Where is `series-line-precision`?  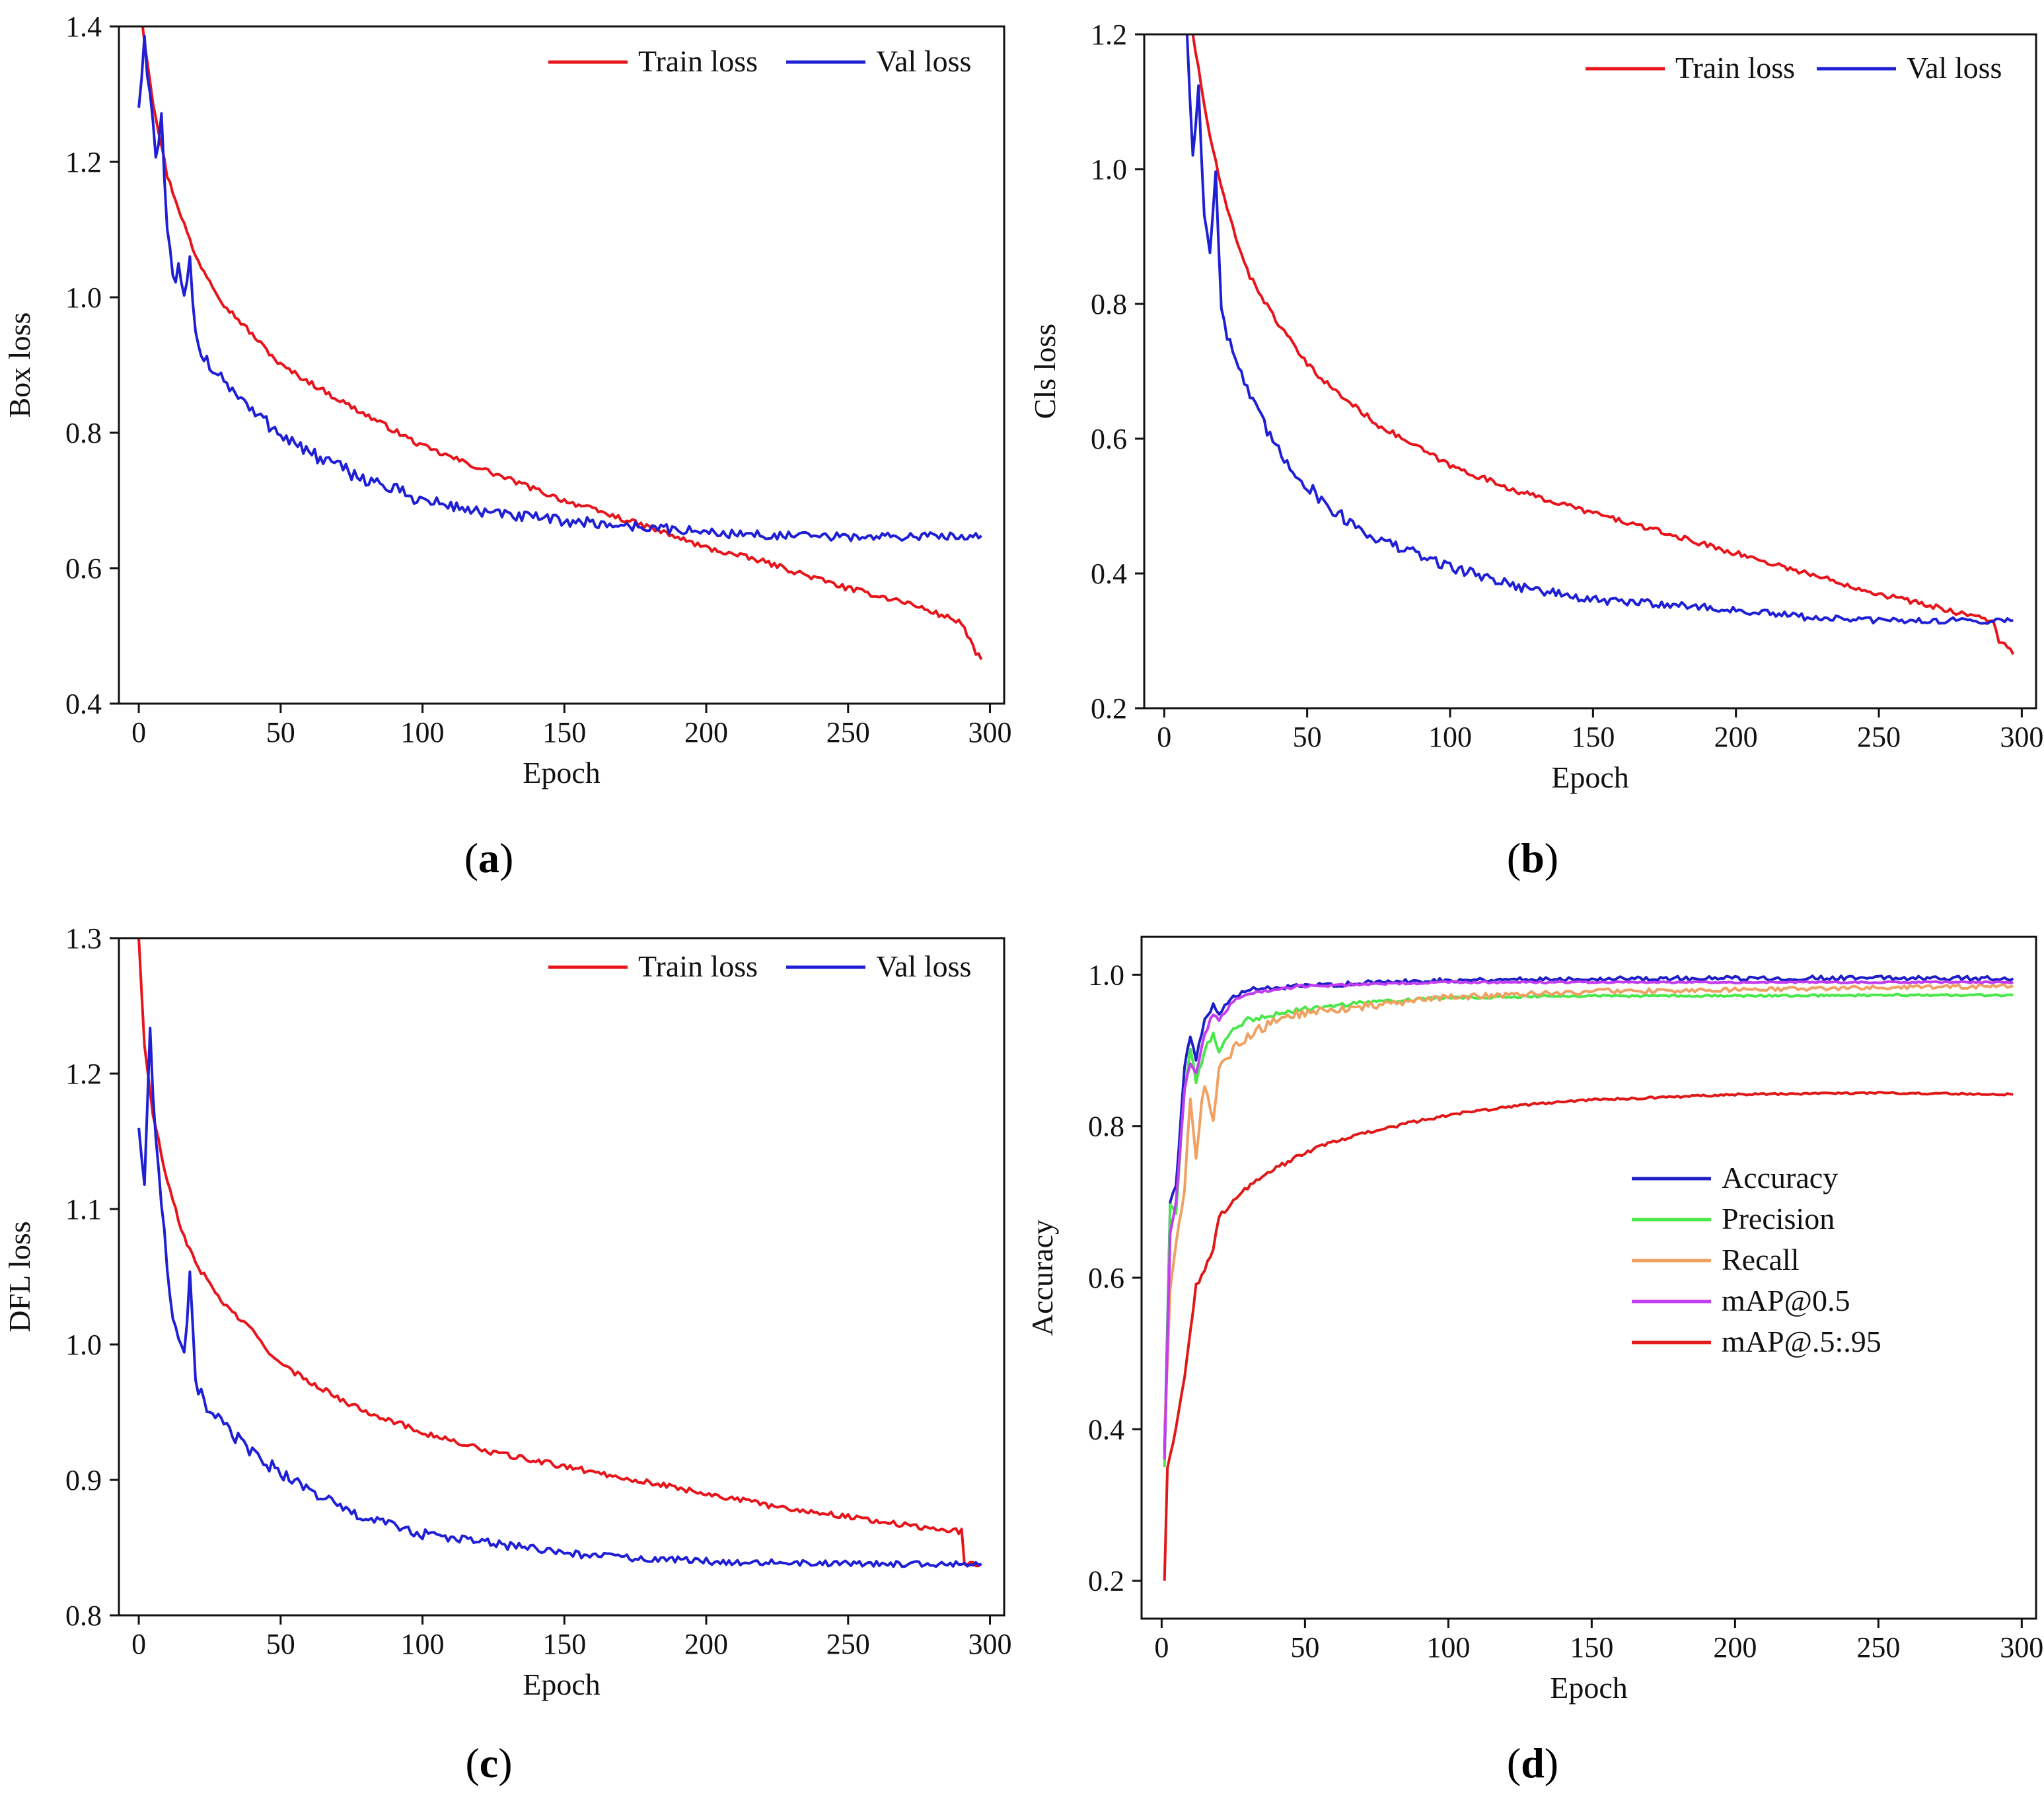
series-line-precision is located at coordinates (1589, 1229).